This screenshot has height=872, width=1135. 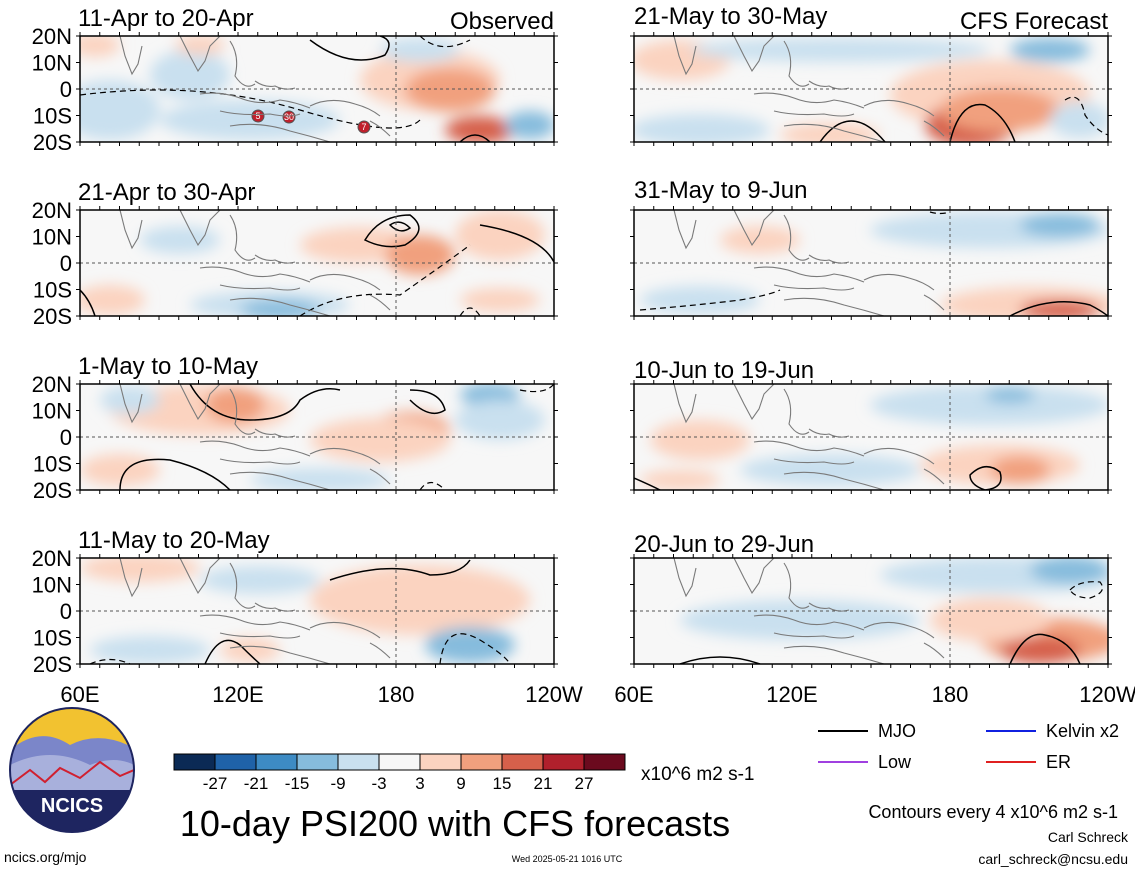 What do you see at coordinates (419, 783) in the screenshot?
I see `colorbar-label: 3` at bounding box center [419, 783].